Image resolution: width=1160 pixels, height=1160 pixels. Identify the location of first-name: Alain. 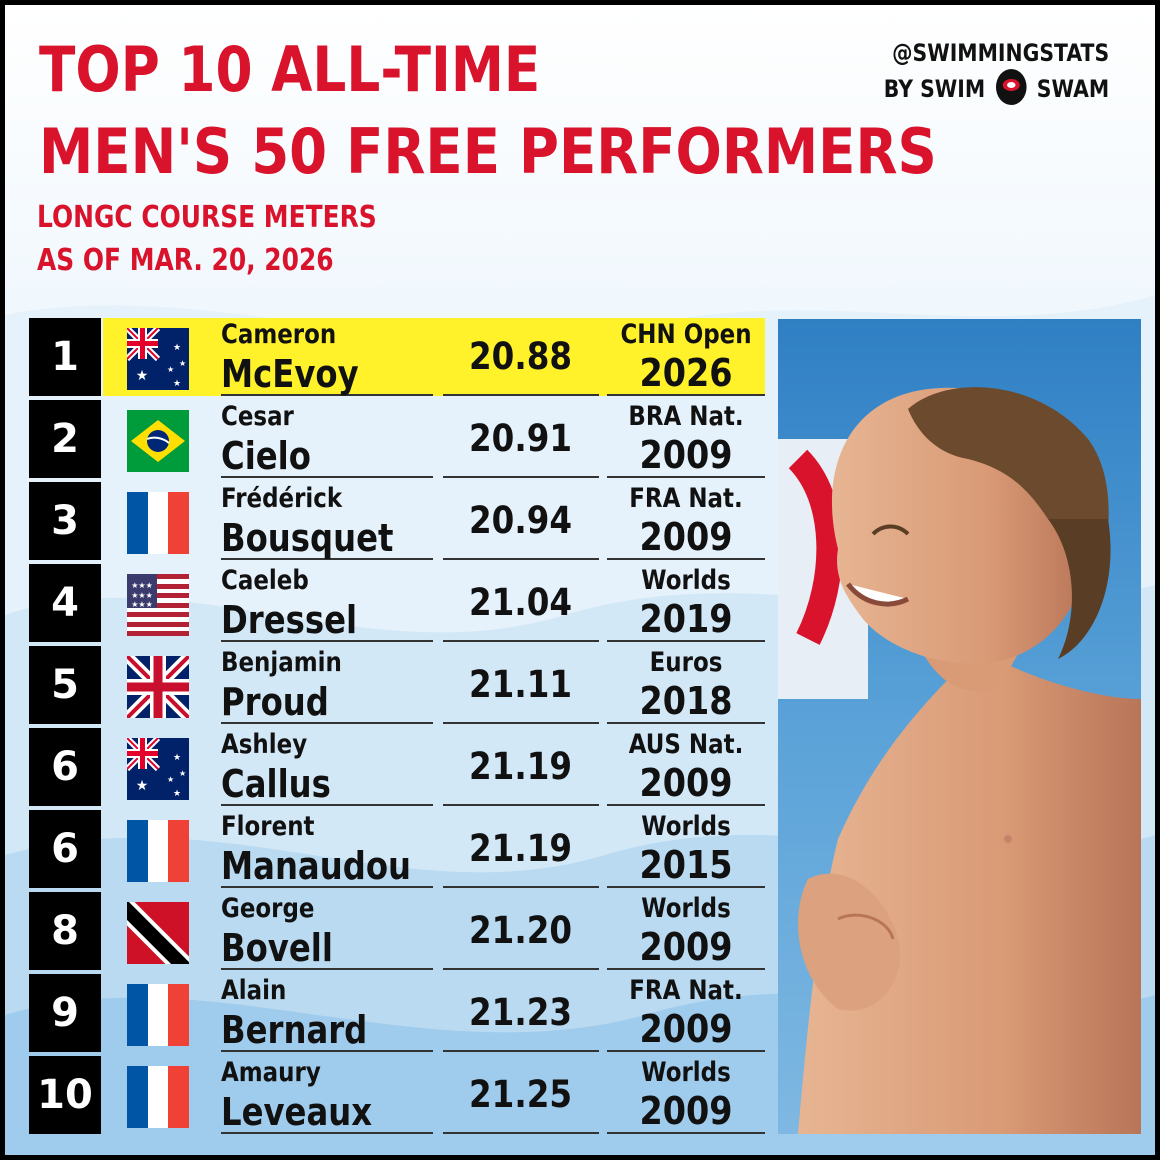
(254, 990).